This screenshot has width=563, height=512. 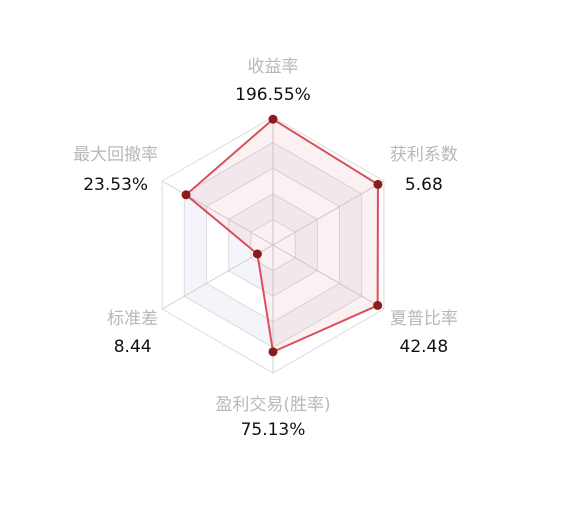 What do you see at coordinates (424, 347) in the screenshot?
I see `value-label: 42.48` at bounding box center [424, 347].